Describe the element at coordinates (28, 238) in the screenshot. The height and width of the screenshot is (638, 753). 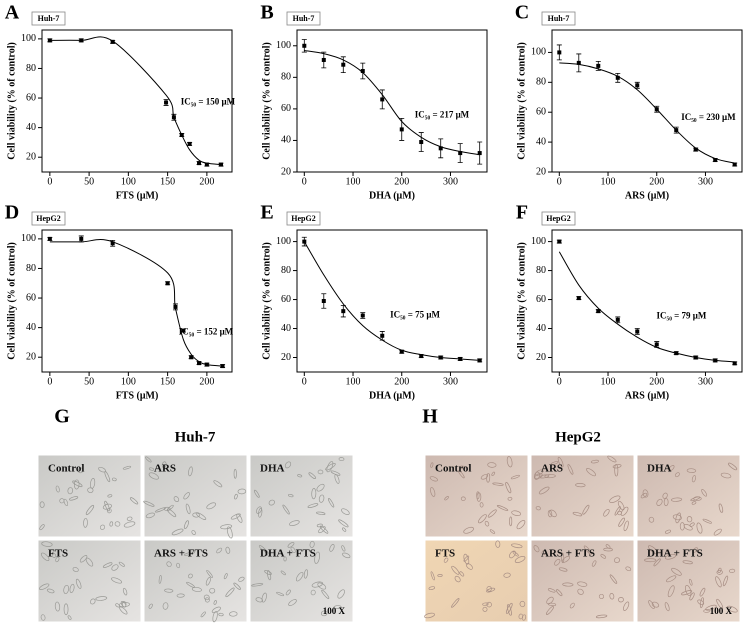
I see `y-tick-label: 100` at that location.